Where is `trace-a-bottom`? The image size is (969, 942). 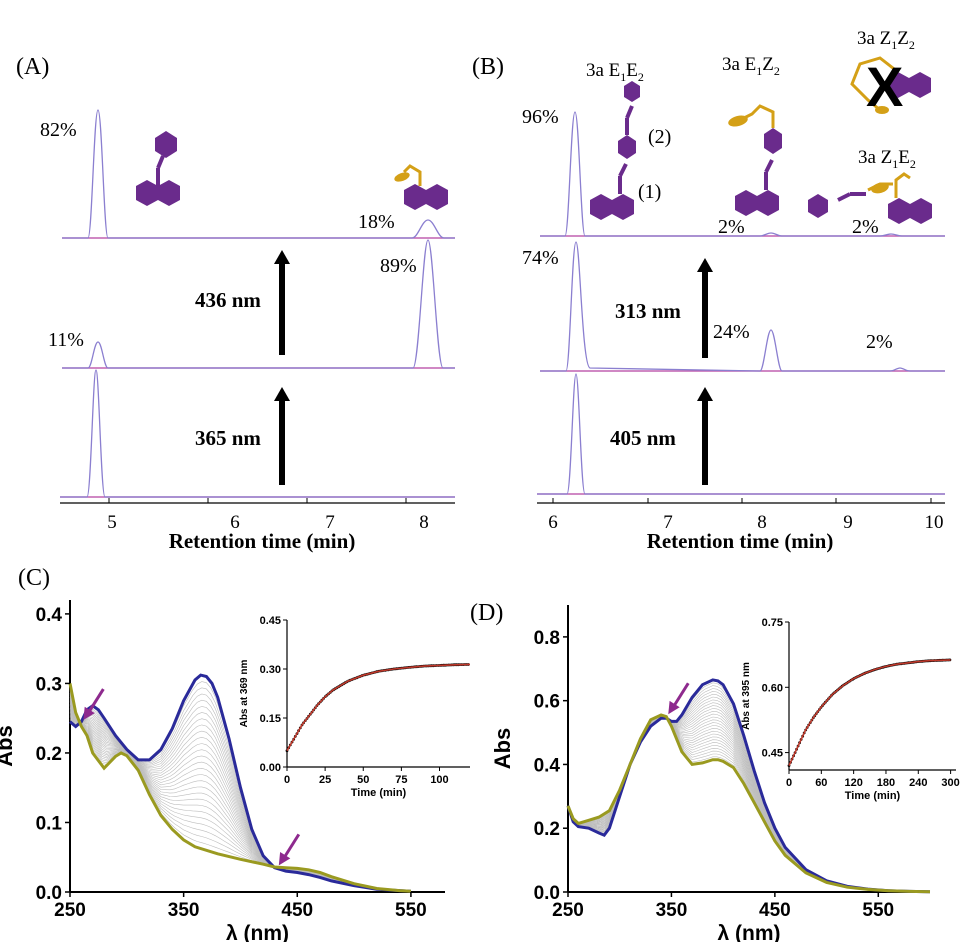 trace-a-bottom is located at coordinates (257, 433).